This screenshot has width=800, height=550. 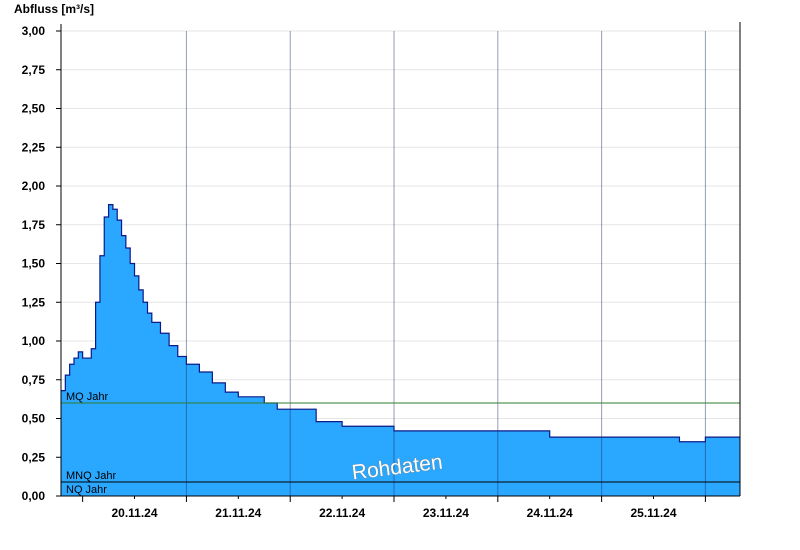 I want to click on mnq-label: MNQ Jahr, so click(x=91, y=476).